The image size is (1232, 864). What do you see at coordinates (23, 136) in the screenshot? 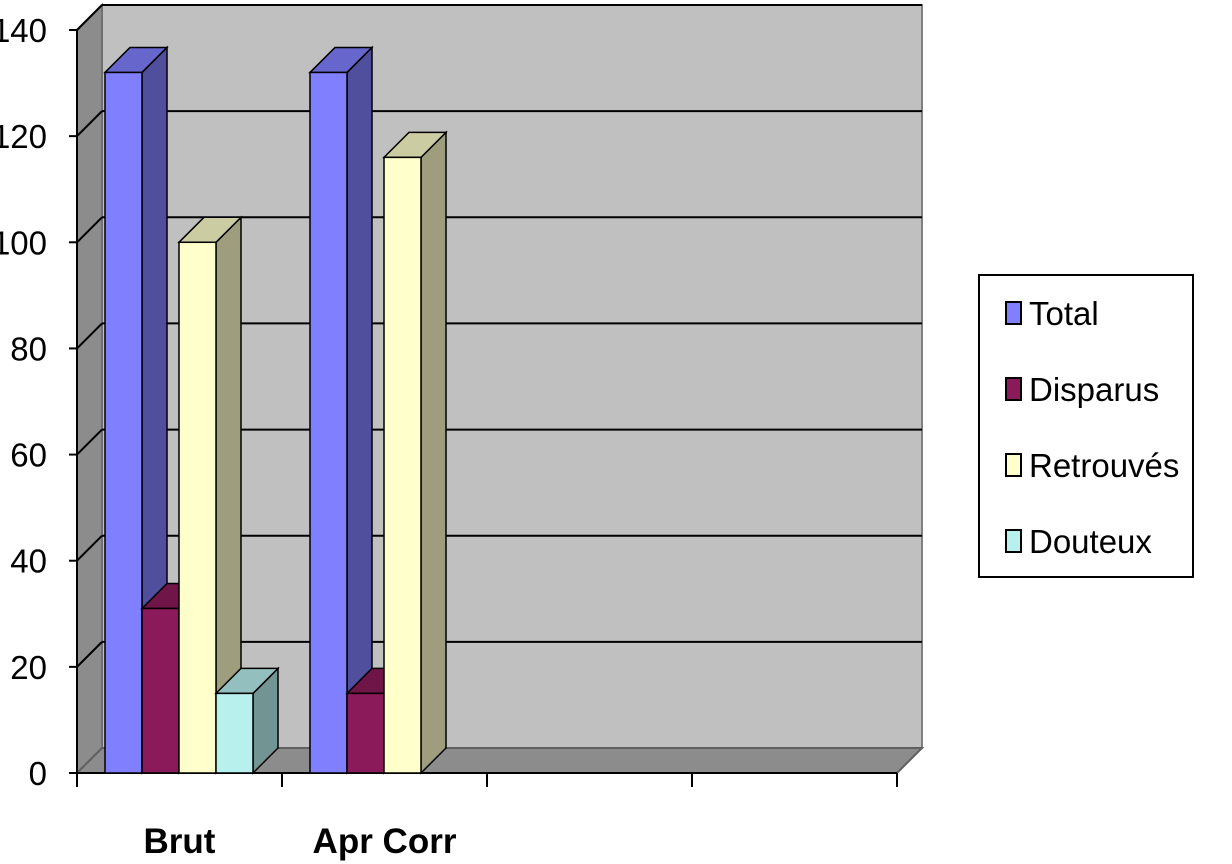
I see `y-tick-label: 120` at bounding box center [23, 136].